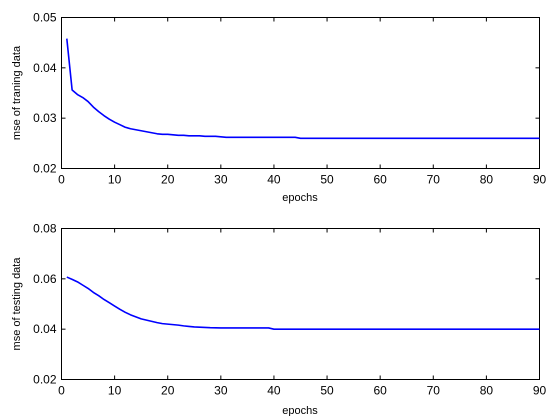 Image resolution: width=547 pixels, height=416 pixels. What do you see at coordinates (45, 279) in the screenshot?
I see `y-tick-label: 0.06` at bounding box center [45, 279].